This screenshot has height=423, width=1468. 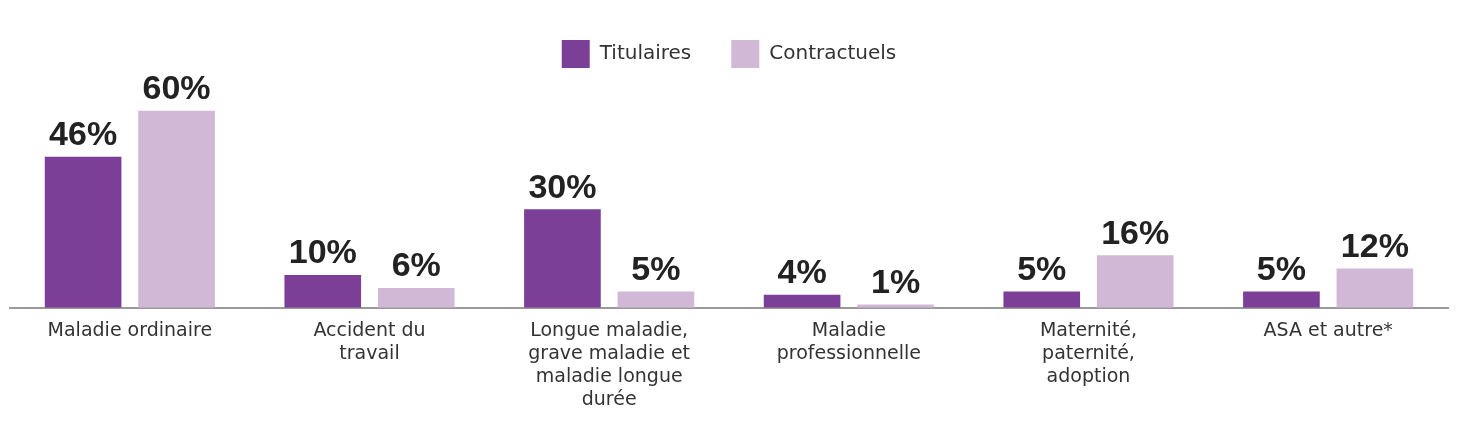 What do you see at coordinates (176, 87) in the screenshot?
I see `data-label: 60%` at bounding box center [176, 87].